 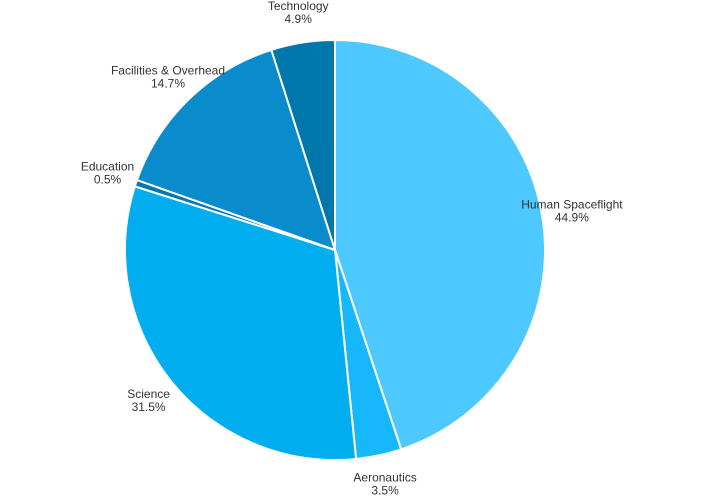 What do you see at coordinates (235, 149) in the screenshot?
I see `pie-slice-facilities-and-overhead` at bounding box center [235, 149].